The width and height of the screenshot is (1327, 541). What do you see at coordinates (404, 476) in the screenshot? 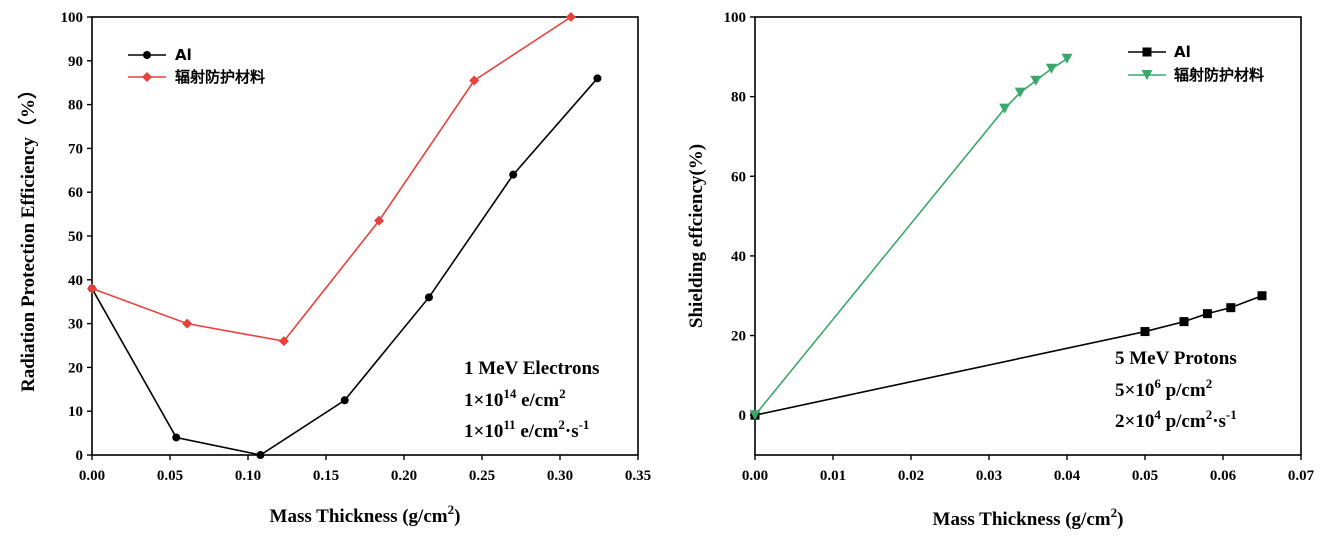
I see `left-x-tick-label: 0.20` at bounding box center [404, 476].